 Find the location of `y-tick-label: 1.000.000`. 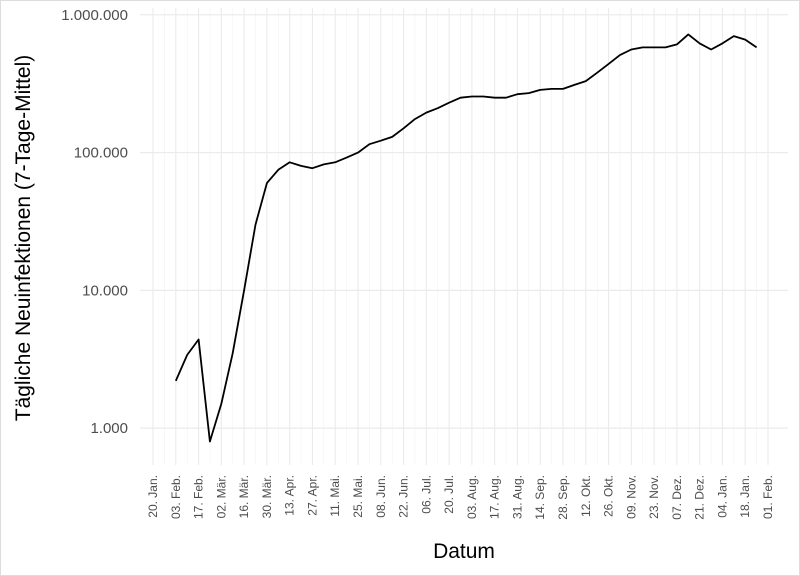

y-tick-label: 1.000.000 is located at coordinates (94, 15).